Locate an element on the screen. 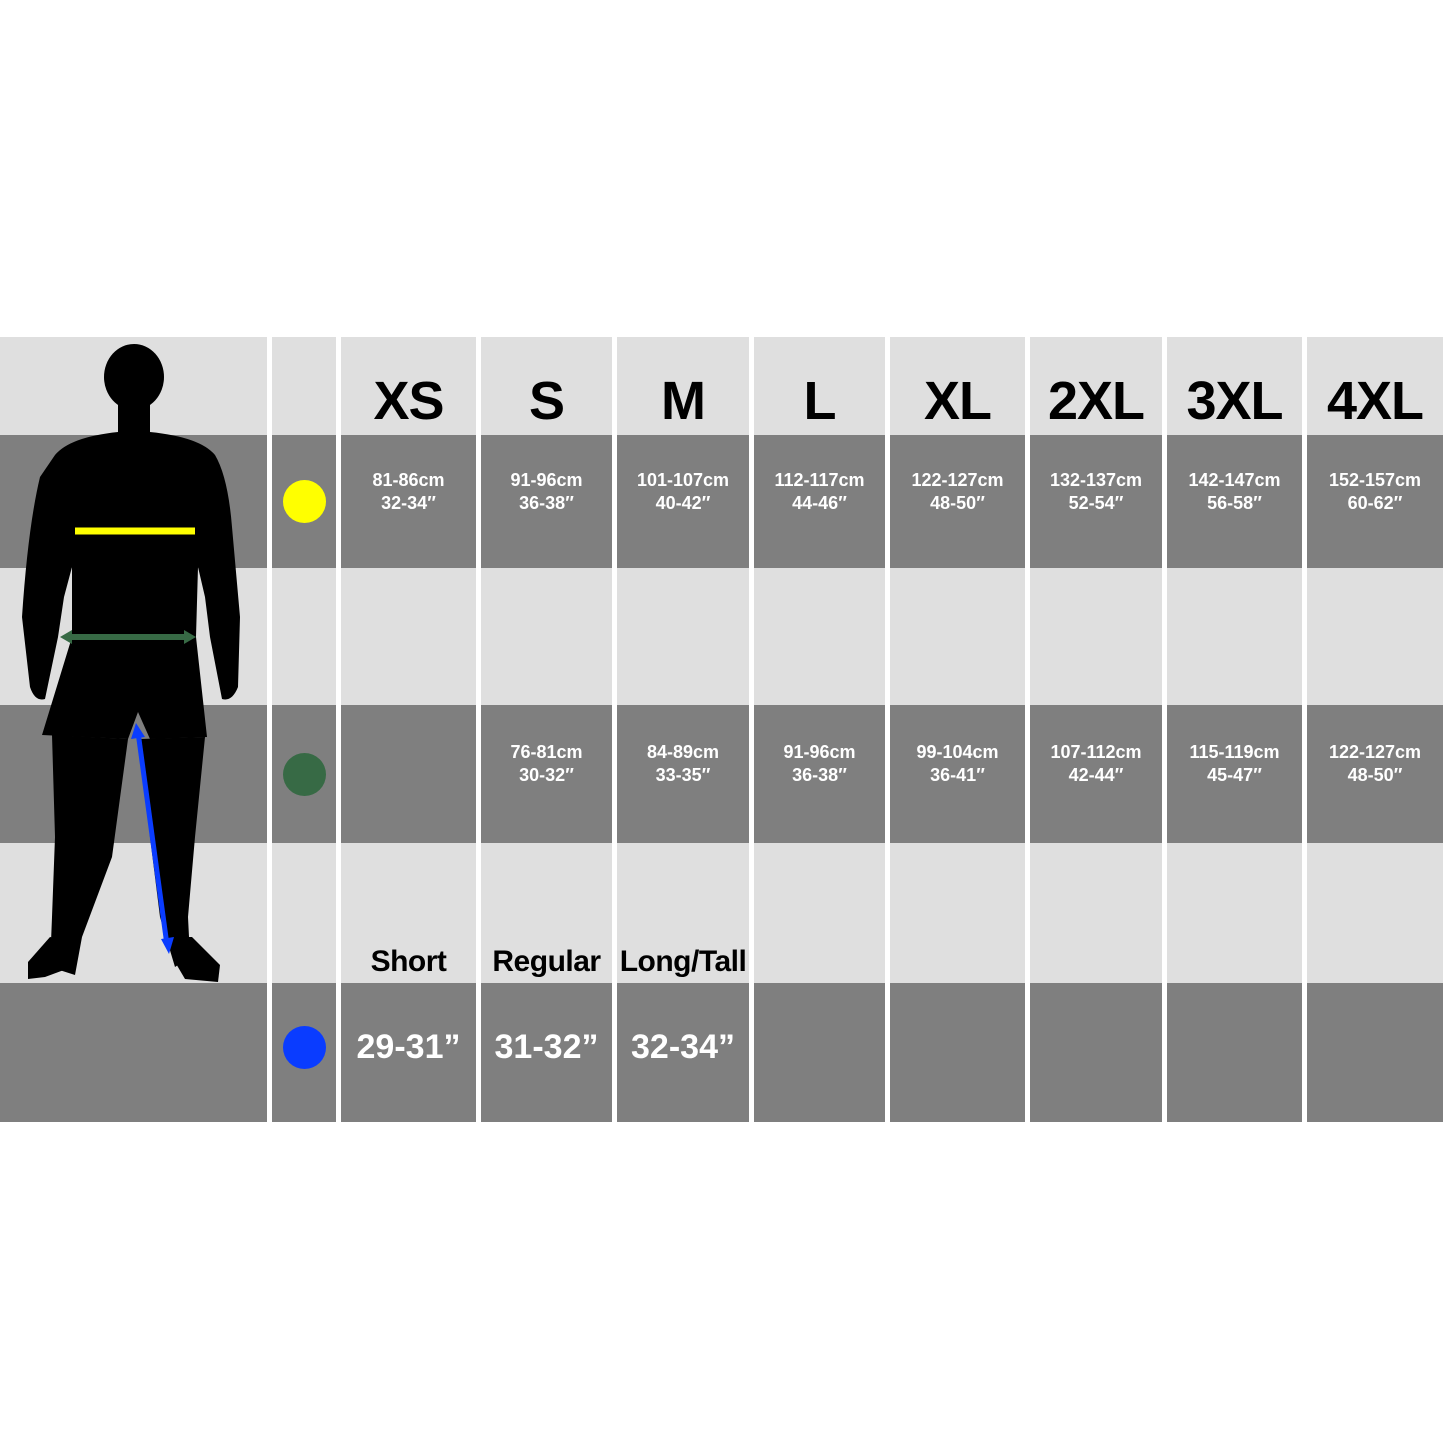 The width and height of the screenshot is (1445, 1445). measurement-in: 56-58″ is located at coordinates (1234, 502).